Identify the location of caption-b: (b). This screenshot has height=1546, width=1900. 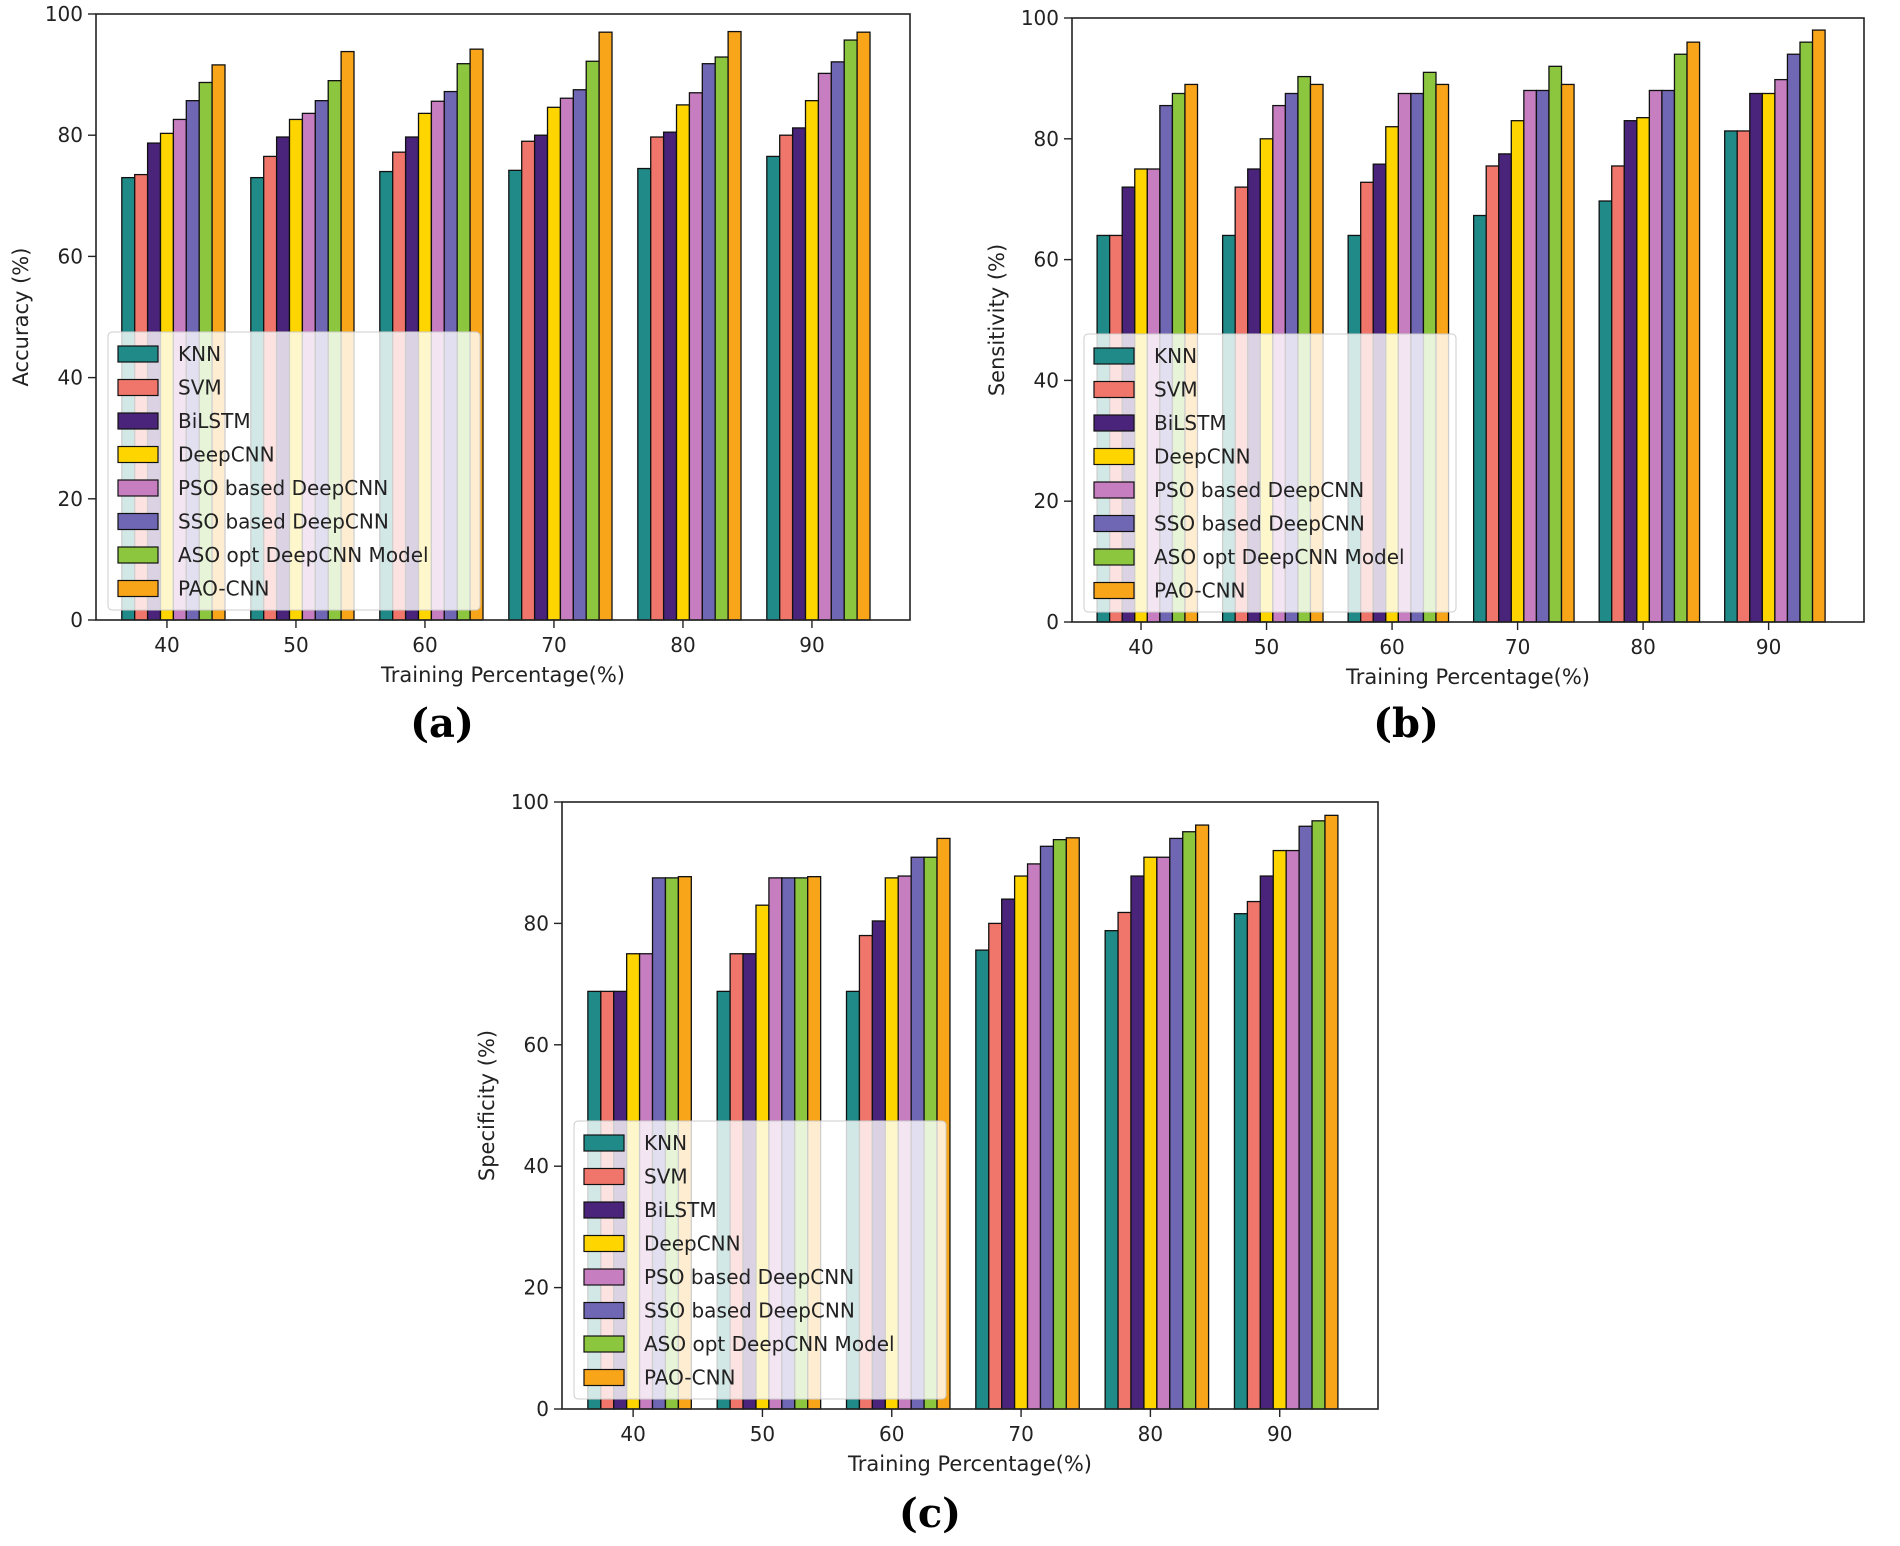
(1406, 723).